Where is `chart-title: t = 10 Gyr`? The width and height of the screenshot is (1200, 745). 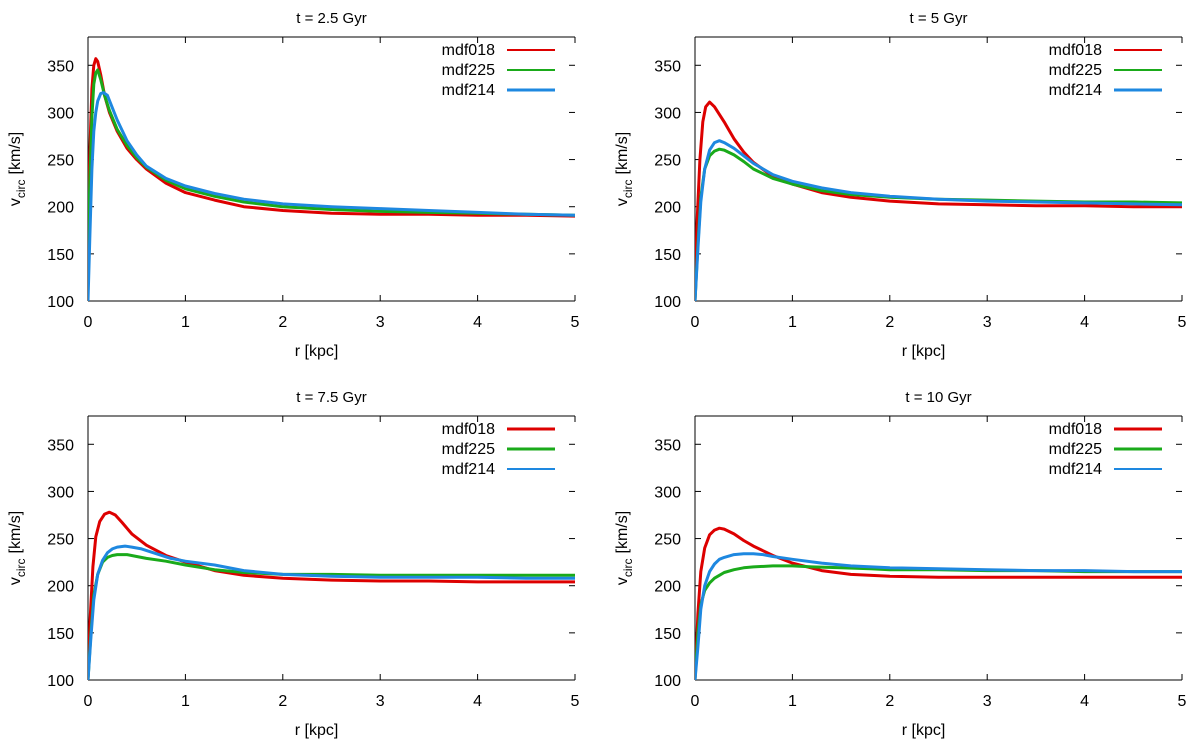
chart-title: t = 10 Gyr is located at coordinates (938, 397).